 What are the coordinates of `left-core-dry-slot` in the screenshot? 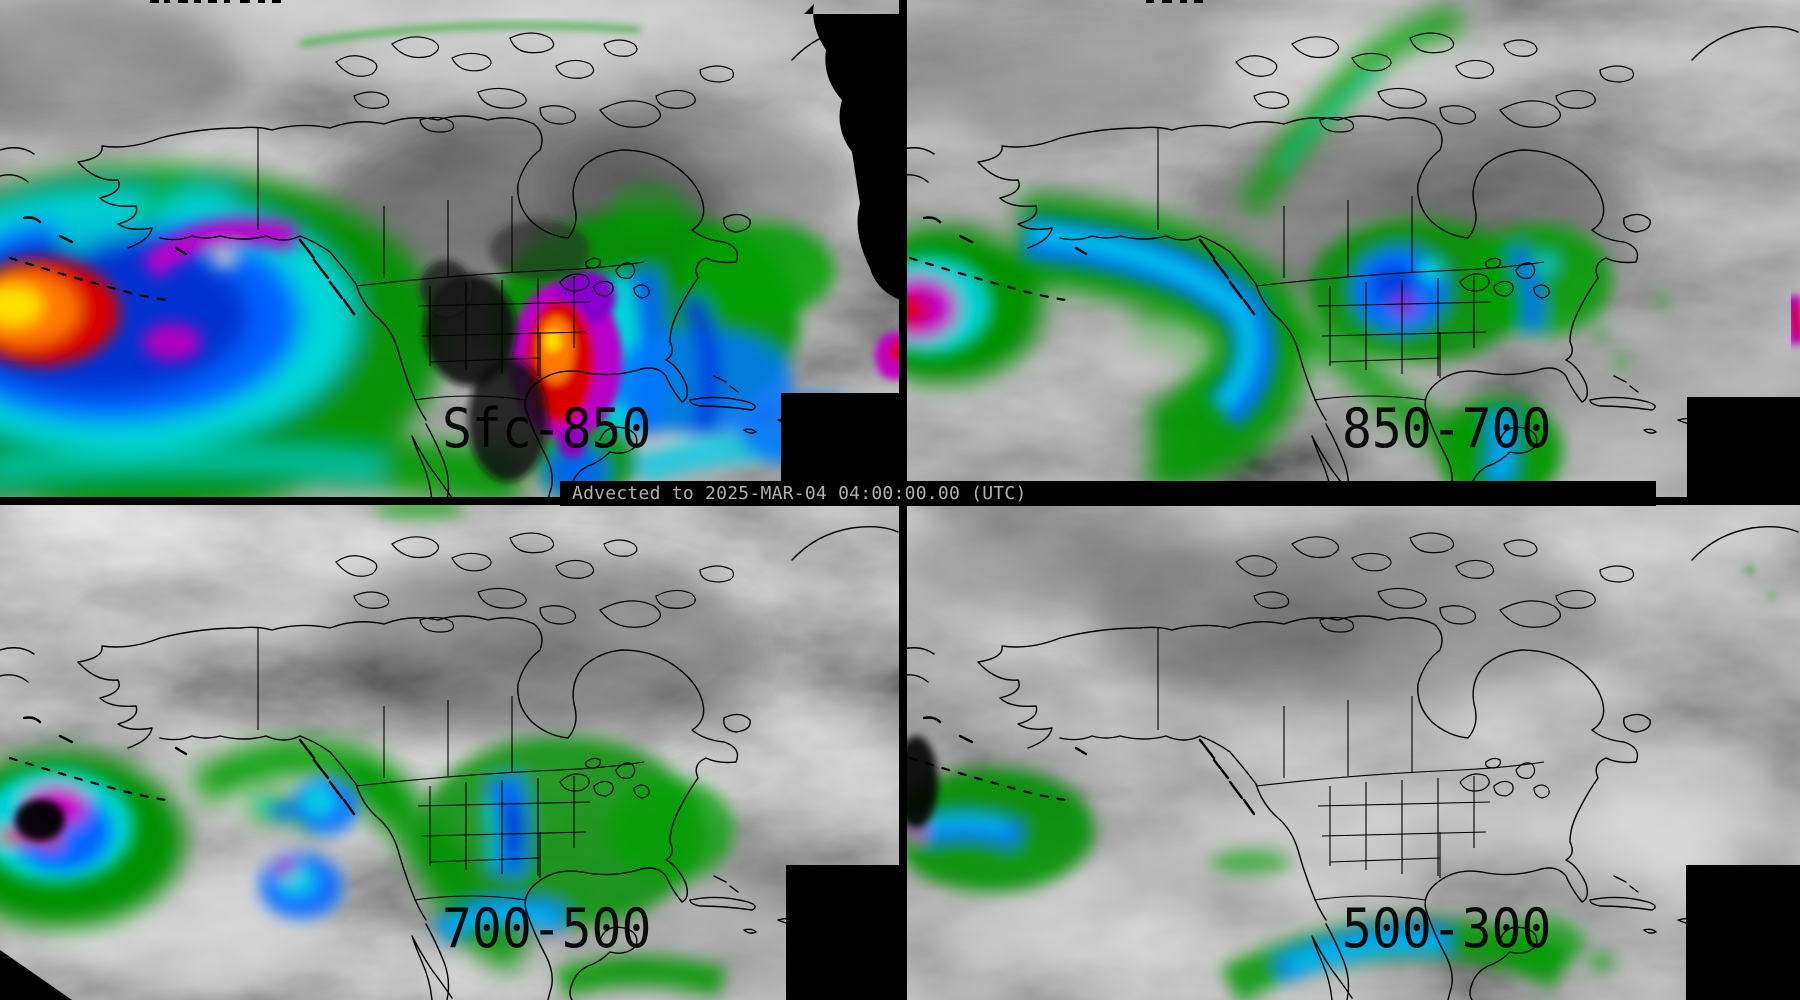 It's located at (40, 820).